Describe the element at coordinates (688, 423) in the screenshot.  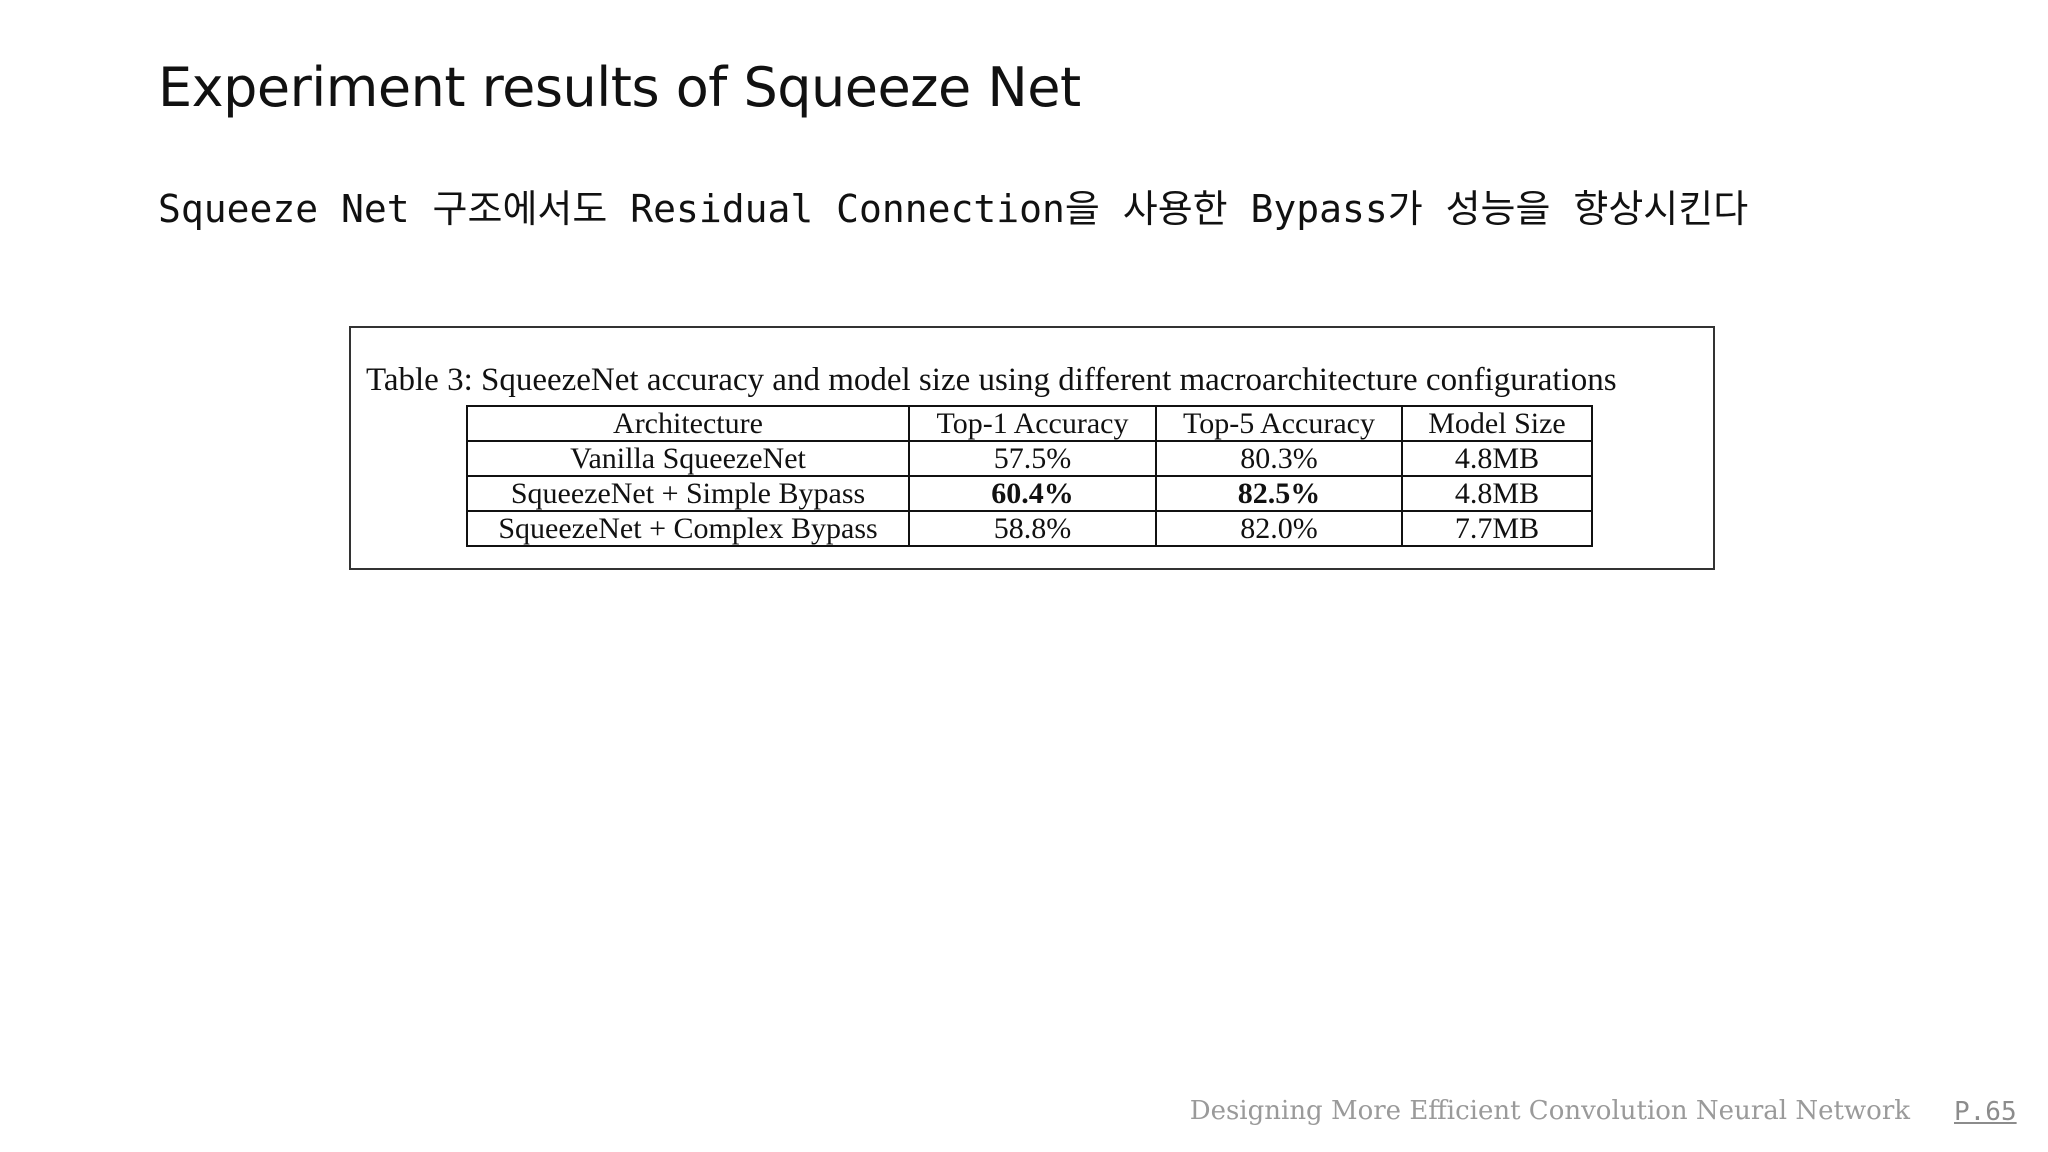
I see `header-architecture: Architecture` at that location.